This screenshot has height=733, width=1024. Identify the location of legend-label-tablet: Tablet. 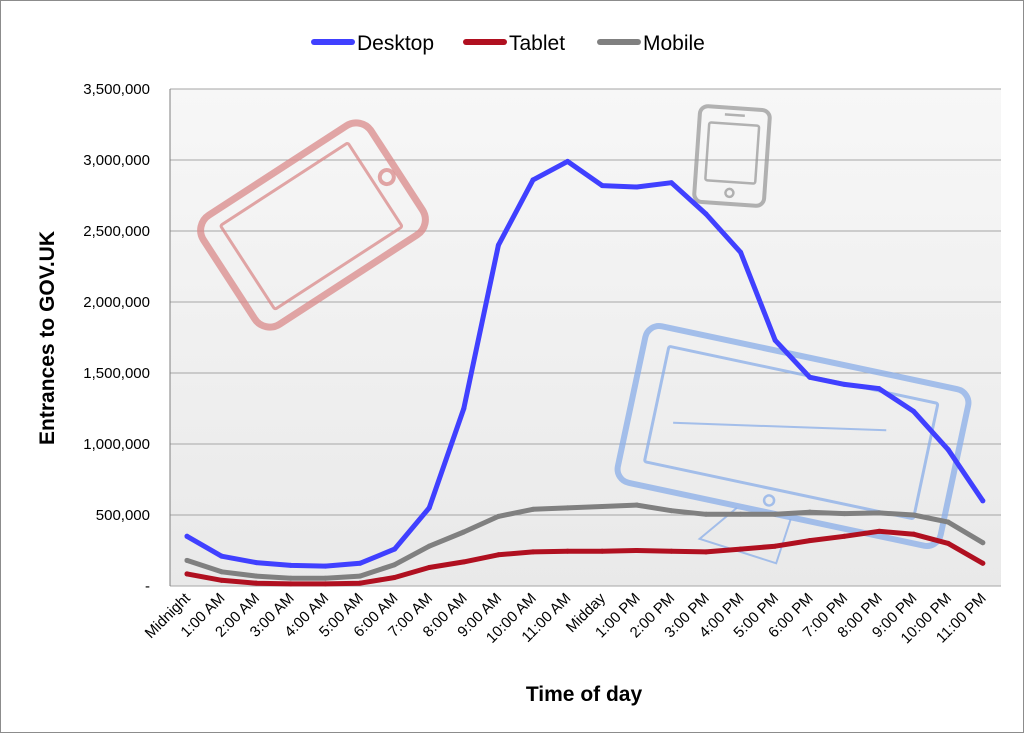
(537, 43).